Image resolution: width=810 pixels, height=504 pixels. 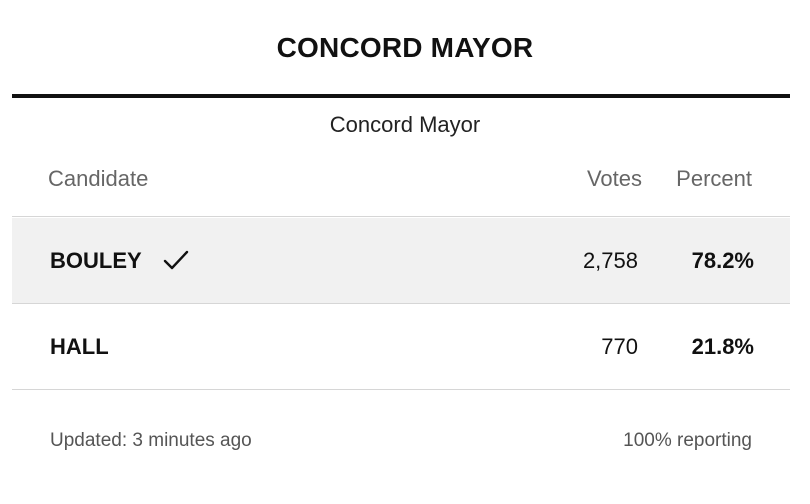 What do you see at coordinates (405, 124) in the screenshot?
I see `race-subtitle: Concord Mayor` at bounding box center [405, 124].